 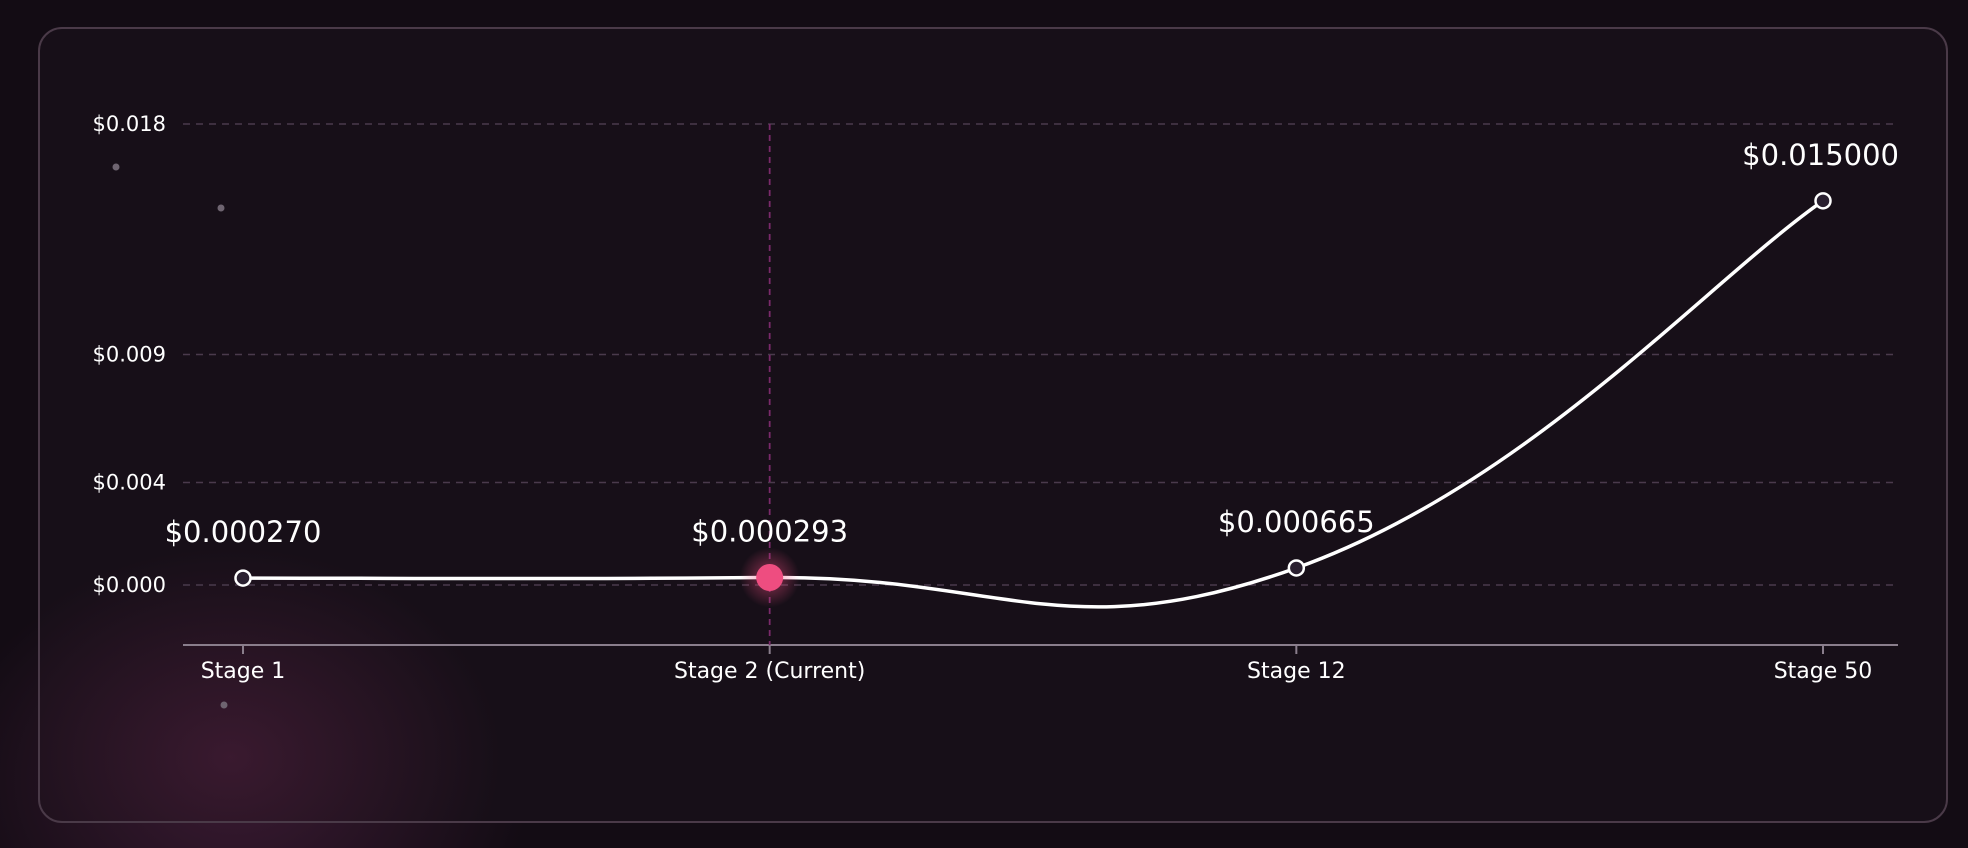 I want to click on x-tick-labels: Stage 1 Stage 2 (Current) Stage 12 Stage 50, so click(x=1037, y=671).